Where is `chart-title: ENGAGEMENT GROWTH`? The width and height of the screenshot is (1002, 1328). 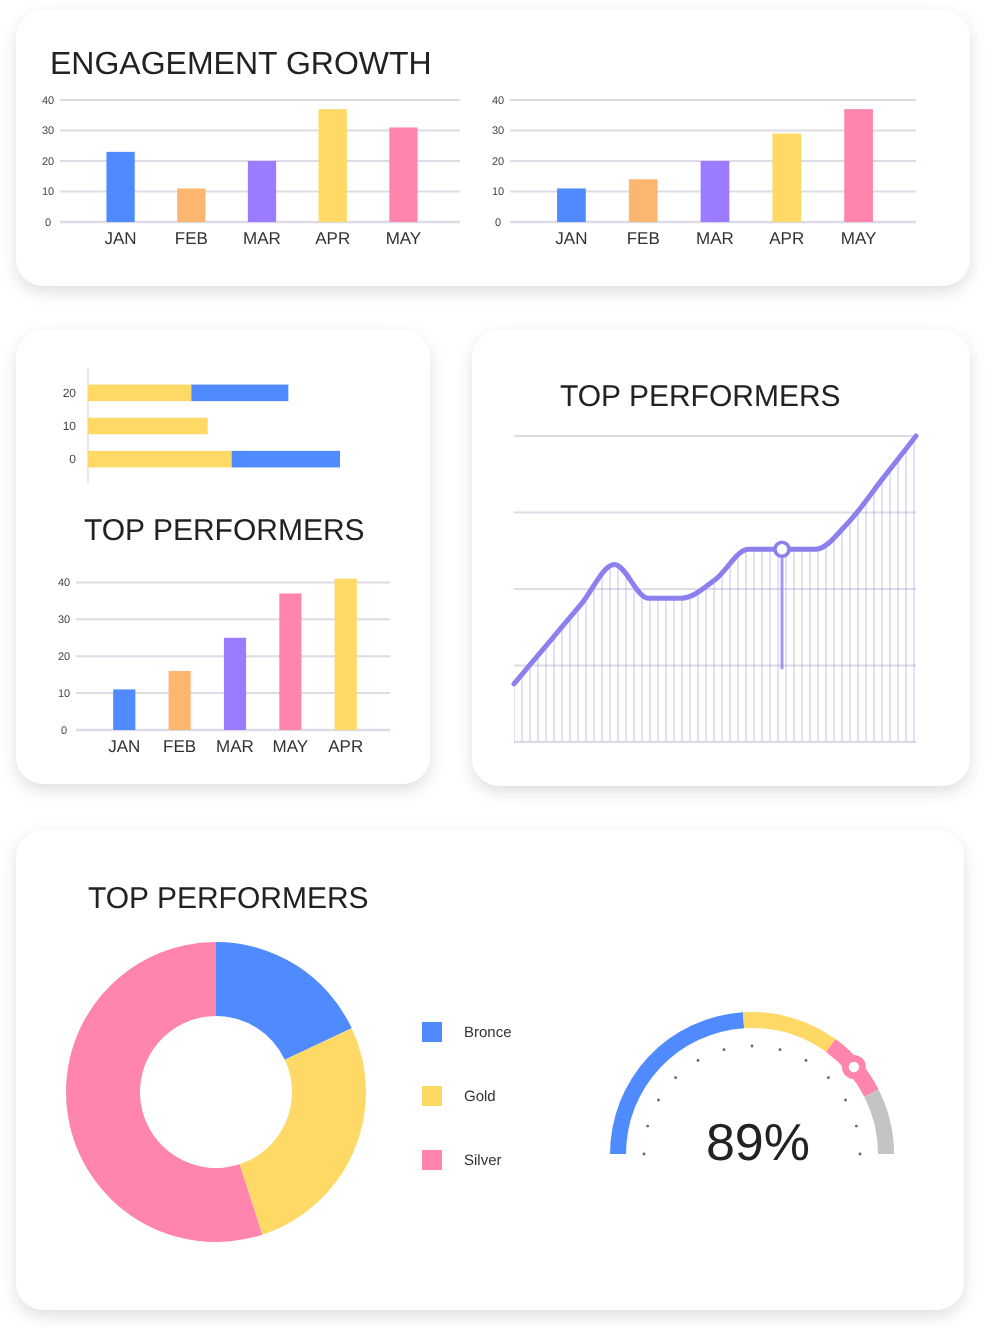
chart-title: ENGAGEMENT GROWTH is located at coordinates (241, 65).